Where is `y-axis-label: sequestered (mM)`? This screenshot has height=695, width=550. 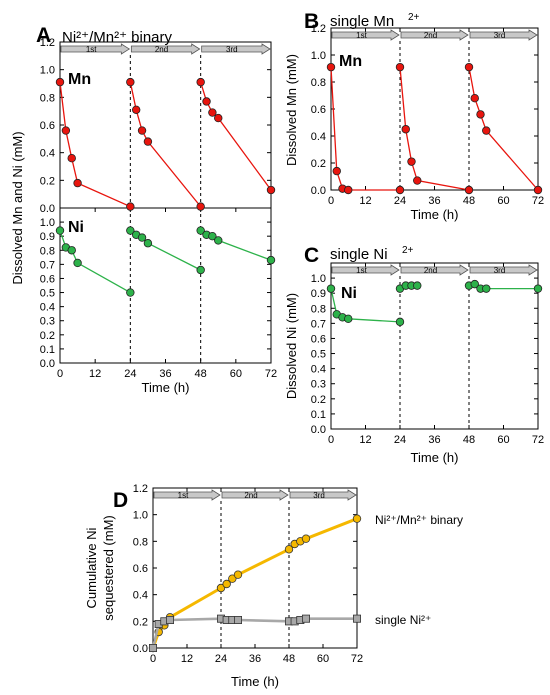 y-axis-label: sequestered (mM) is located at coordinates (108, 567).